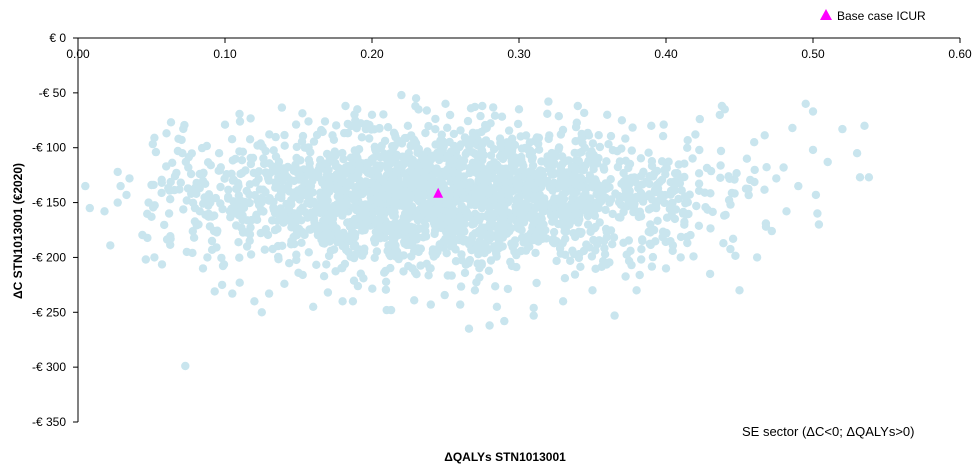  I want to click on y-tick-label: -€ 250, so click(49, 312).